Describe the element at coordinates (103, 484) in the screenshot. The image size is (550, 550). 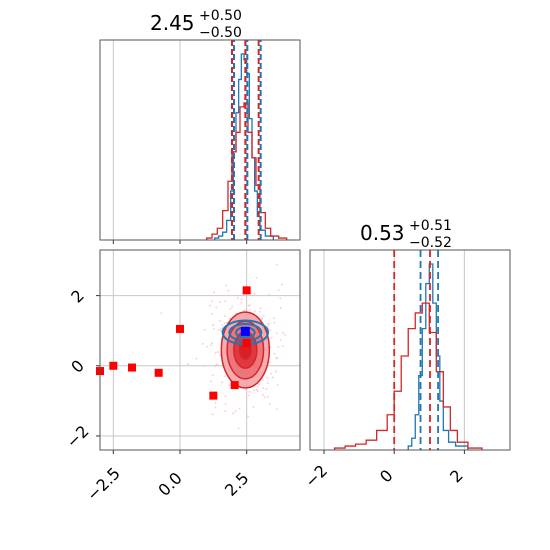
I see `x-tick-label: −2.5` at that location.